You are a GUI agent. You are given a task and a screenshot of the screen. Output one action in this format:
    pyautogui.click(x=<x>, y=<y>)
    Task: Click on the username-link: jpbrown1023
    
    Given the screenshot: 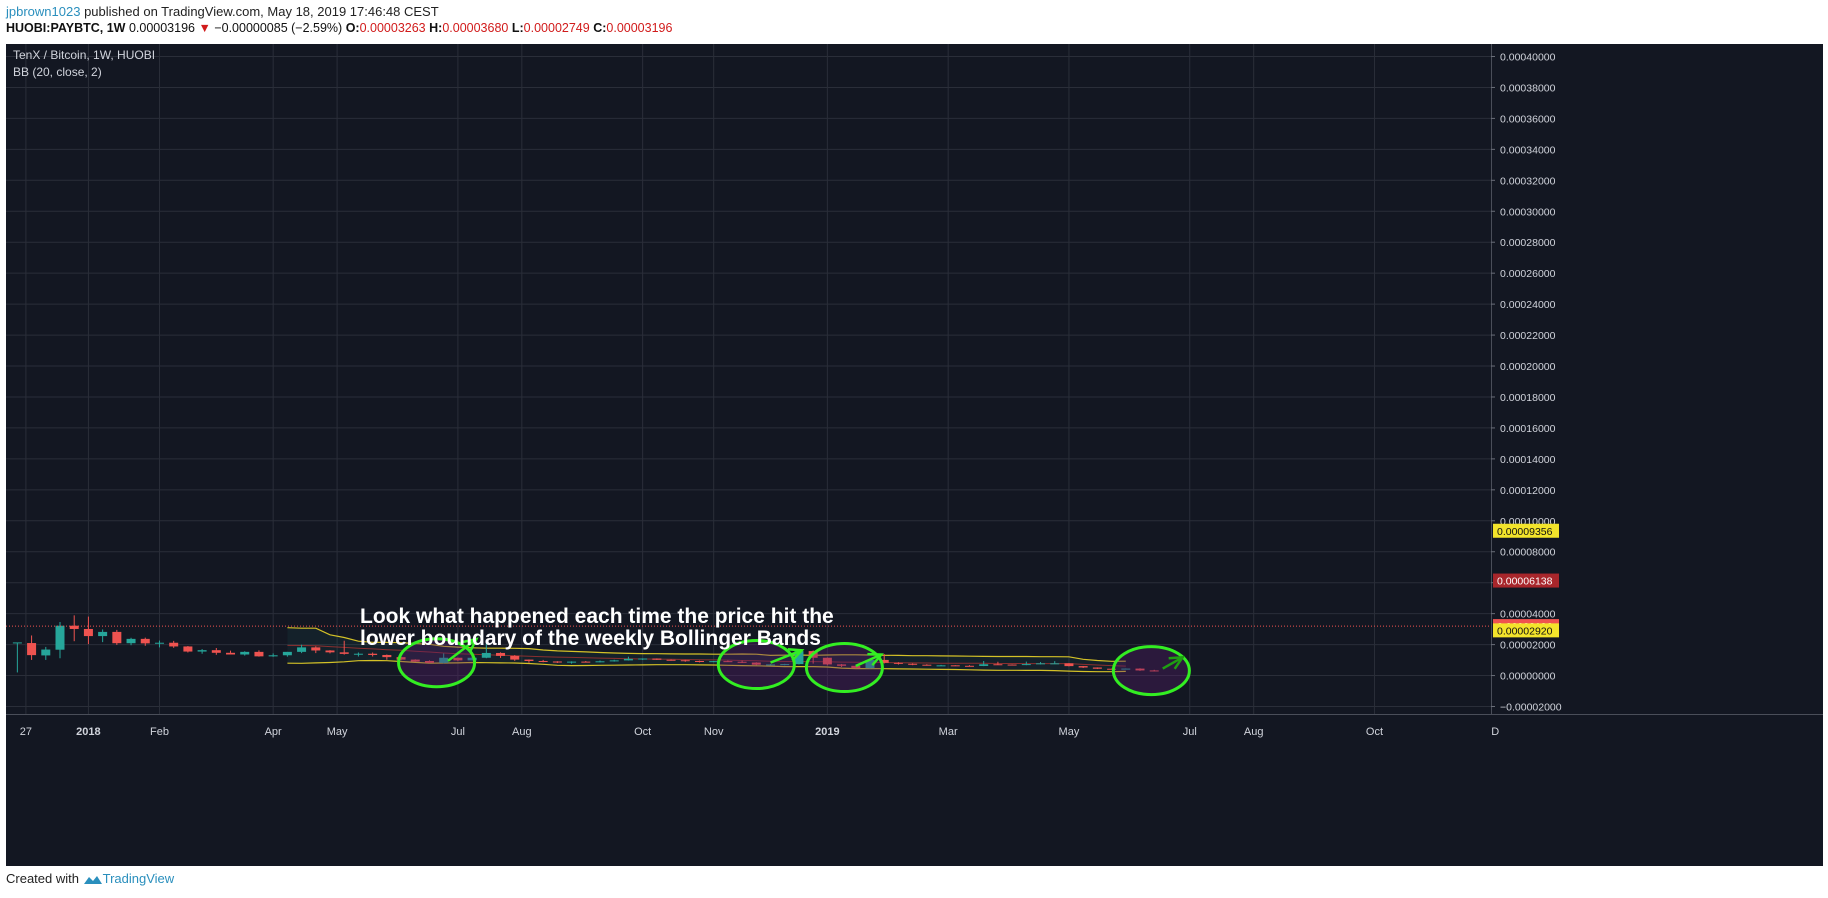 What is the action you would take?
    pyautogui.click(x=43, y=11)
    